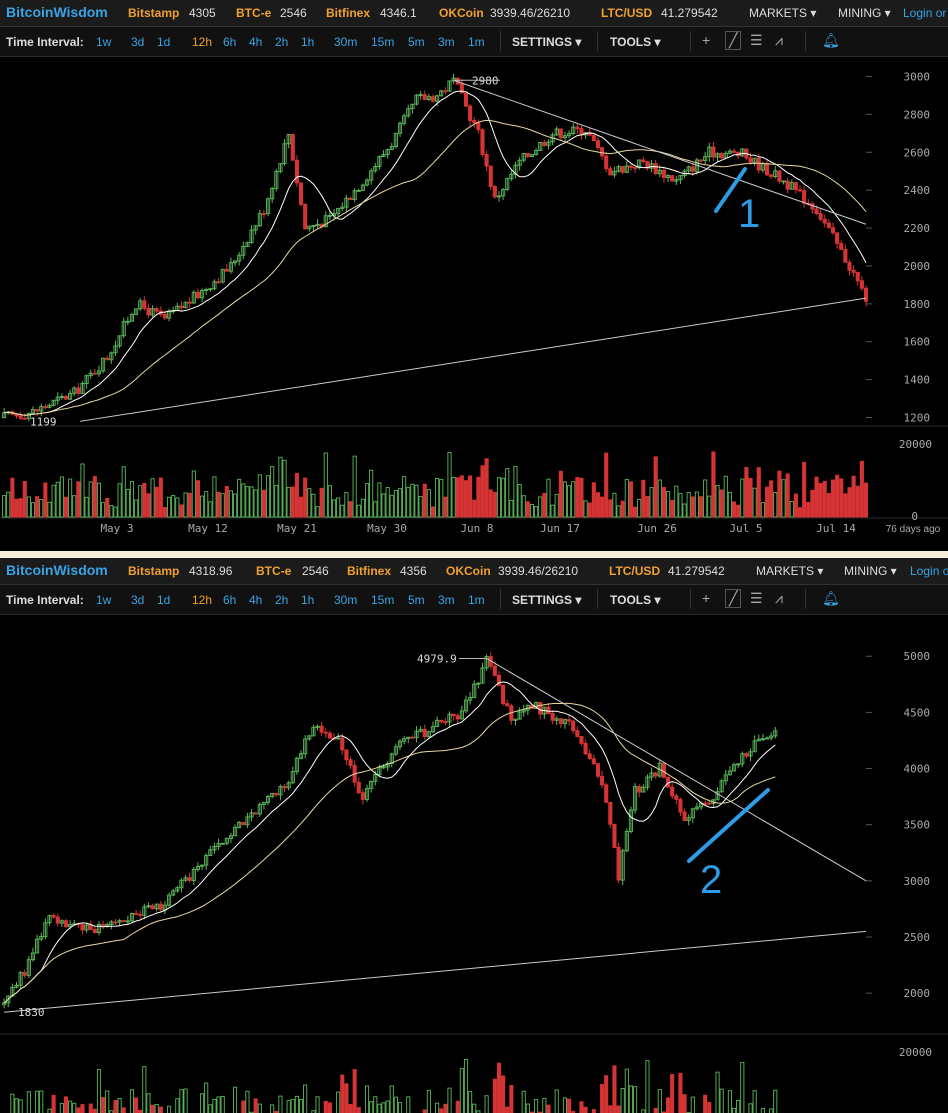 This screenshot has height=1113, width=948. Describe the element at coordinates (435, 971) in the screenshot. I see `support-trendline` at that location.